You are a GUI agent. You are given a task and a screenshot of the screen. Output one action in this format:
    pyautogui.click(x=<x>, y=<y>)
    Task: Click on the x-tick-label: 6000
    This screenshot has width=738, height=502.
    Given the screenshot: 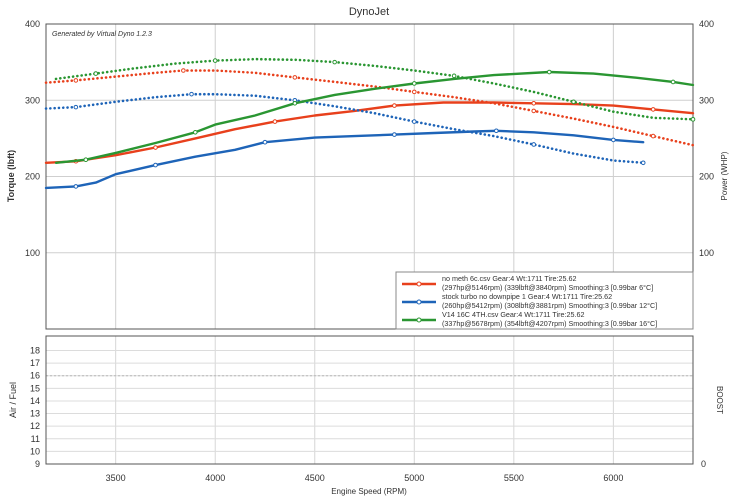 What is the action you would take?
    pyautogui.click(x=613, y=478)
    